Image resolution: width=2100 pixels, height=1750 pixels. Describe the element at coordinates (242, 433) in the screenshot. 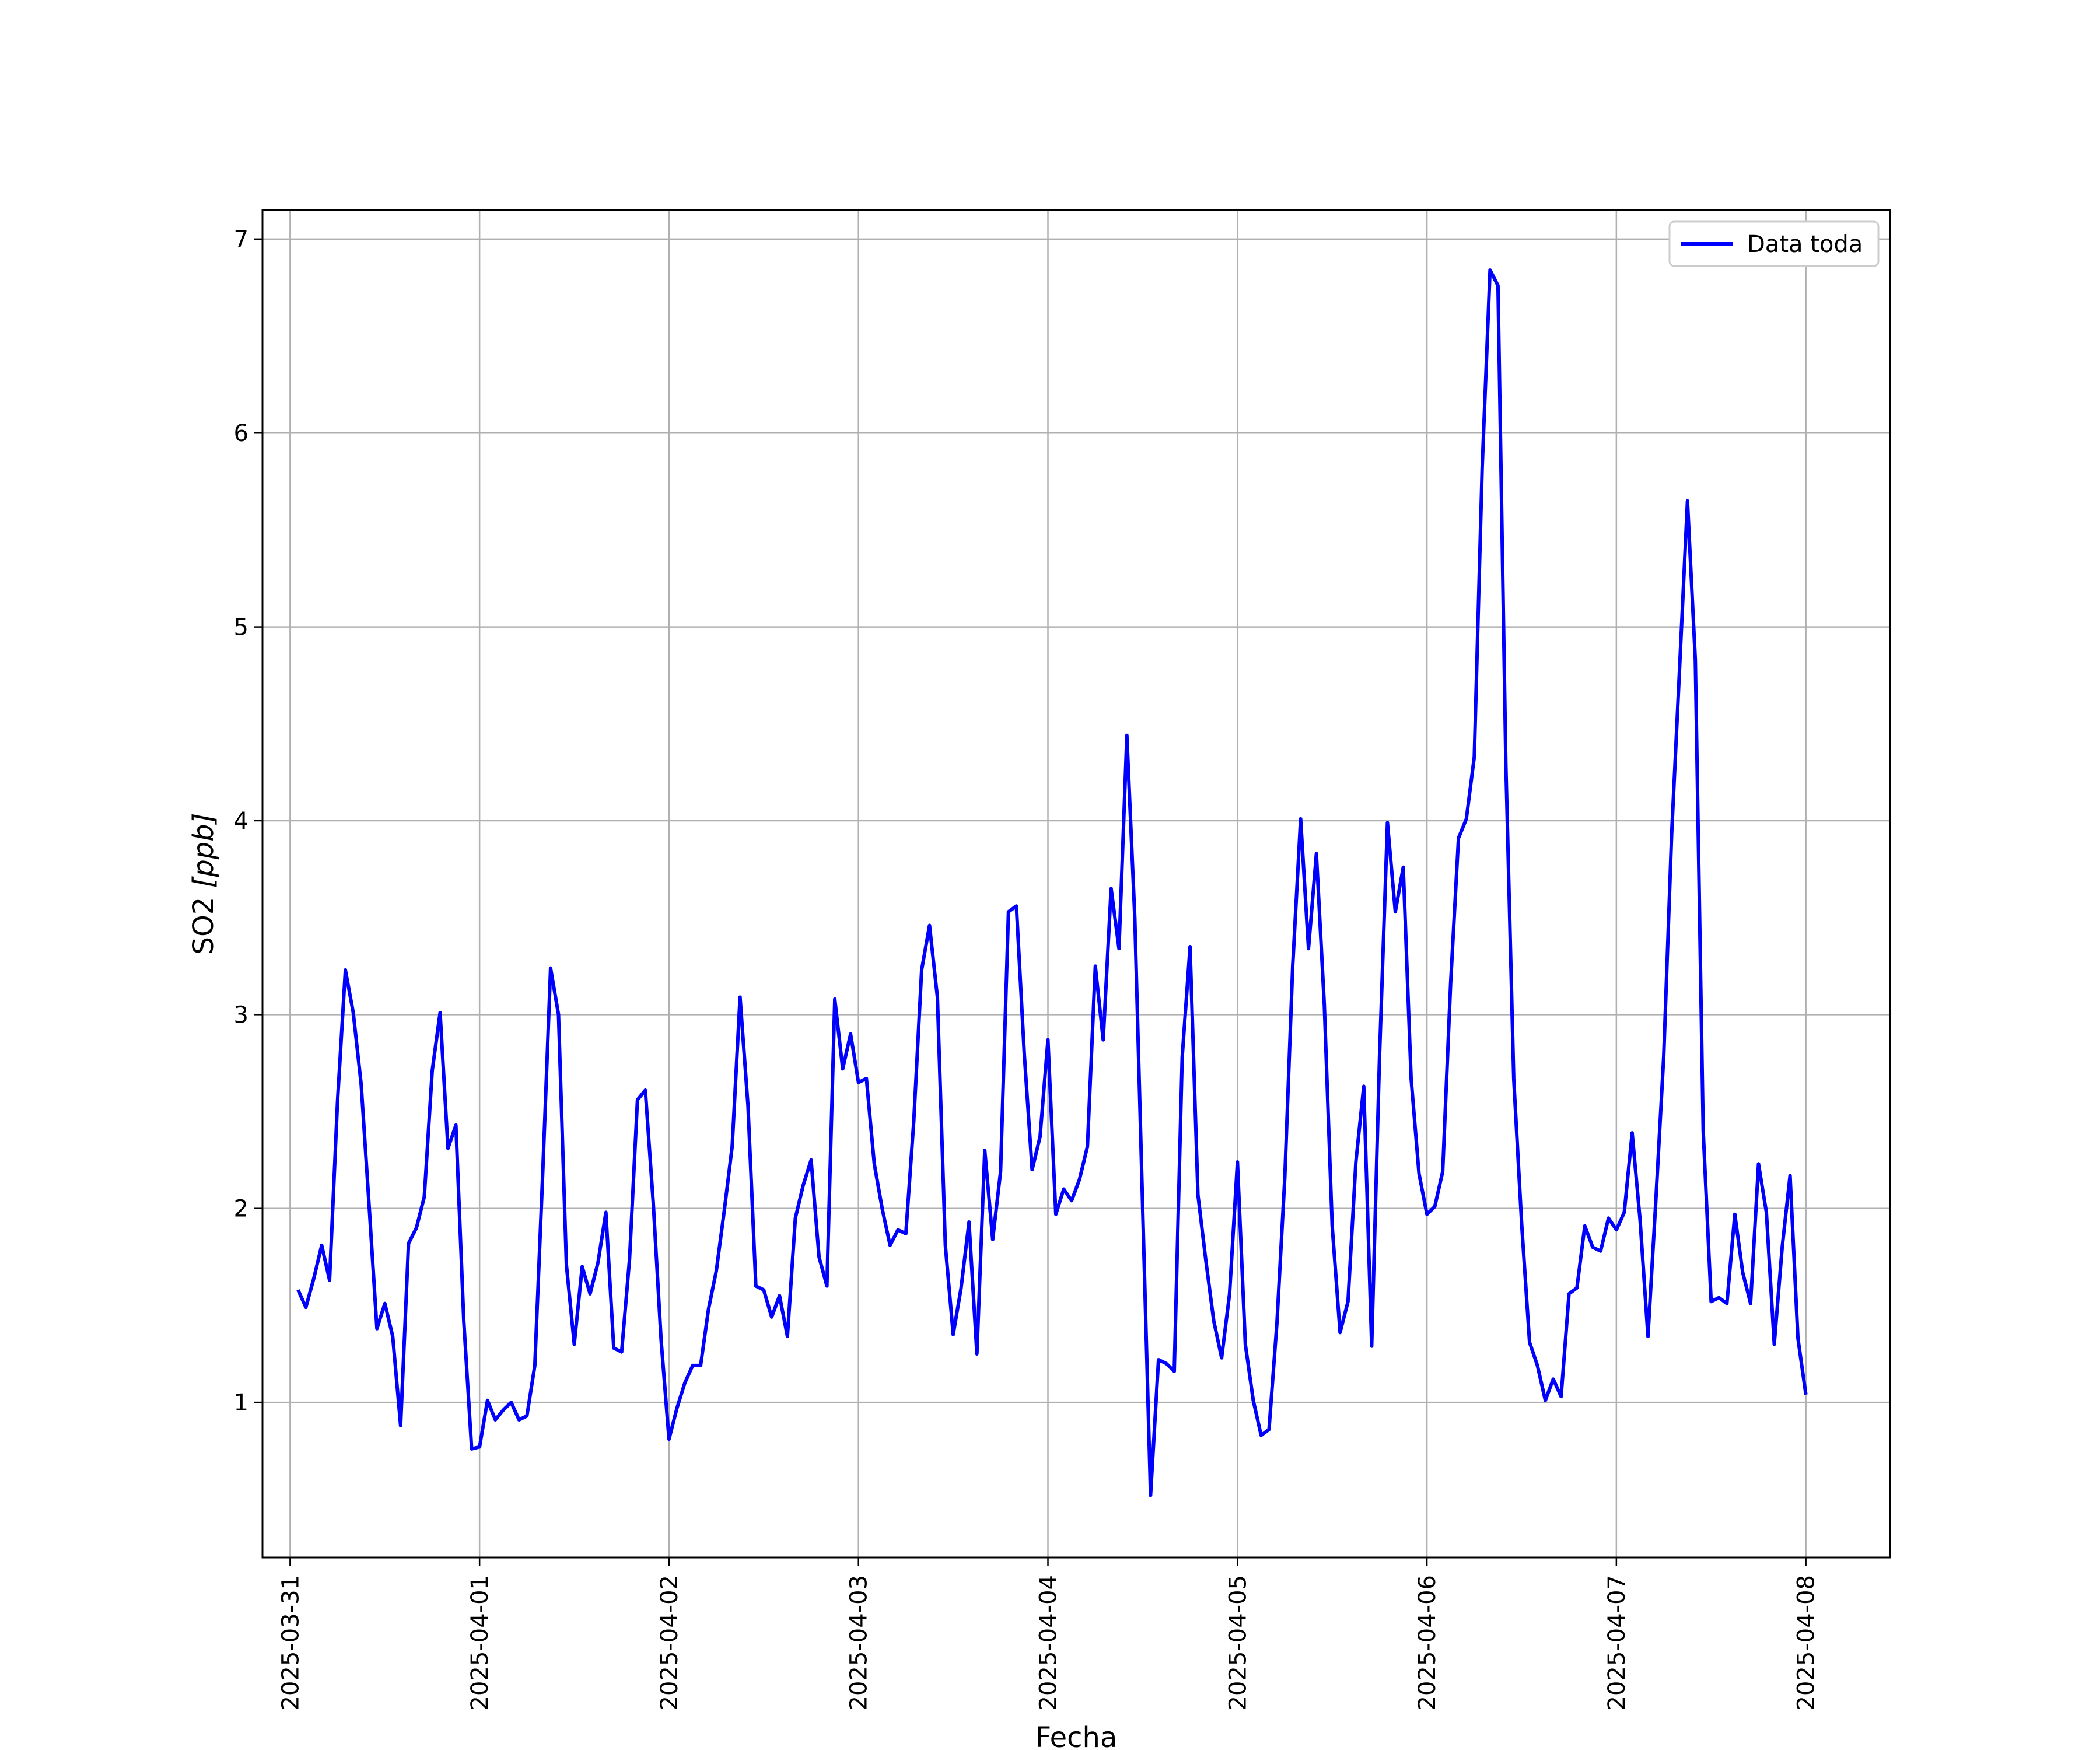

I see `y-tick-label: 6` at that location.